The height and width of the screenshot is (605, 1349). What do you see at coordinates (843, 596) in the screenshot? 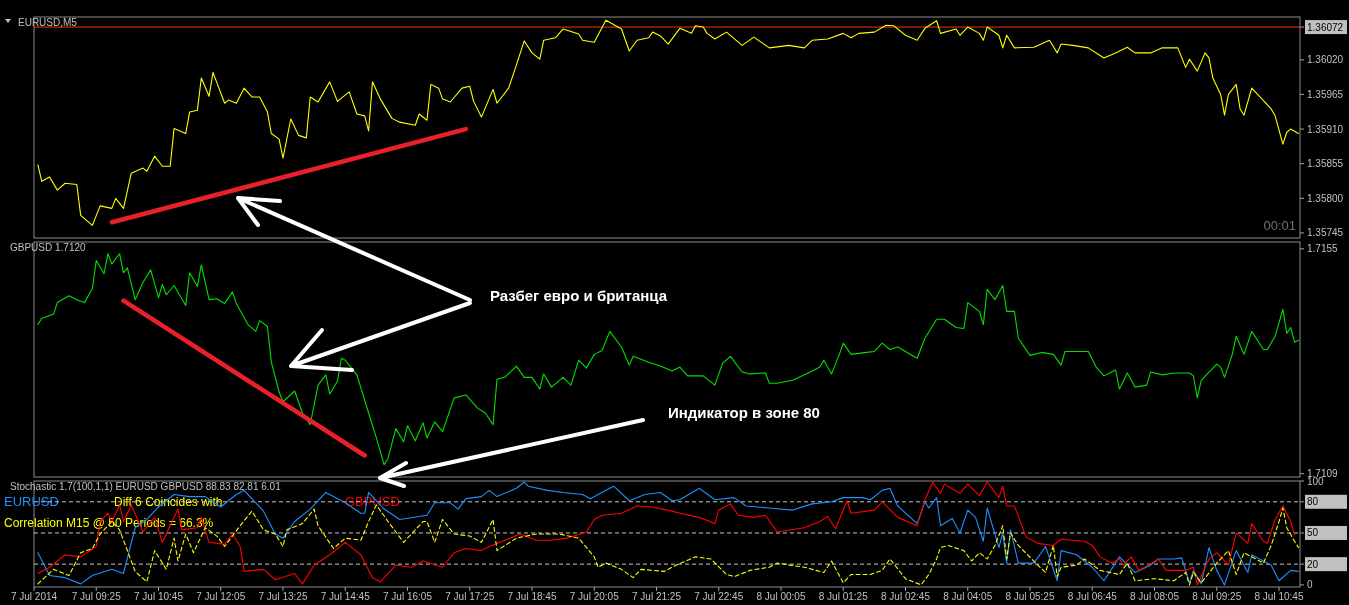
I see `x-tick-label: 8 Jul 01:25` at bounding box center [843, 596].